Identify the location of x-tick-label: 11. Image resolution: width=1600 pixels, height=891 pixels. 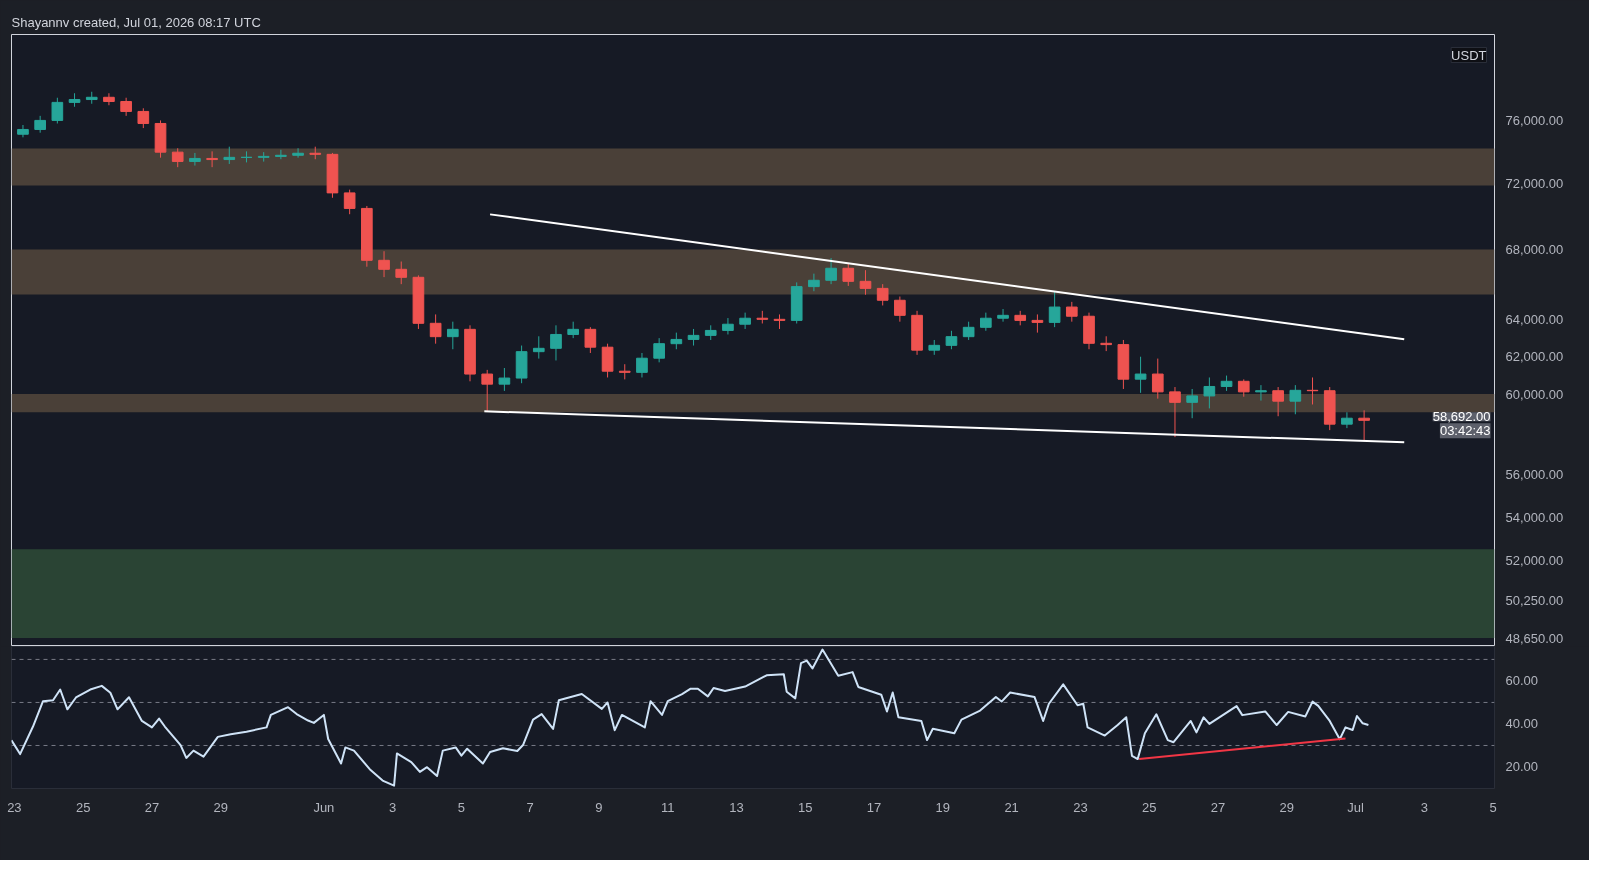
(668, 807).